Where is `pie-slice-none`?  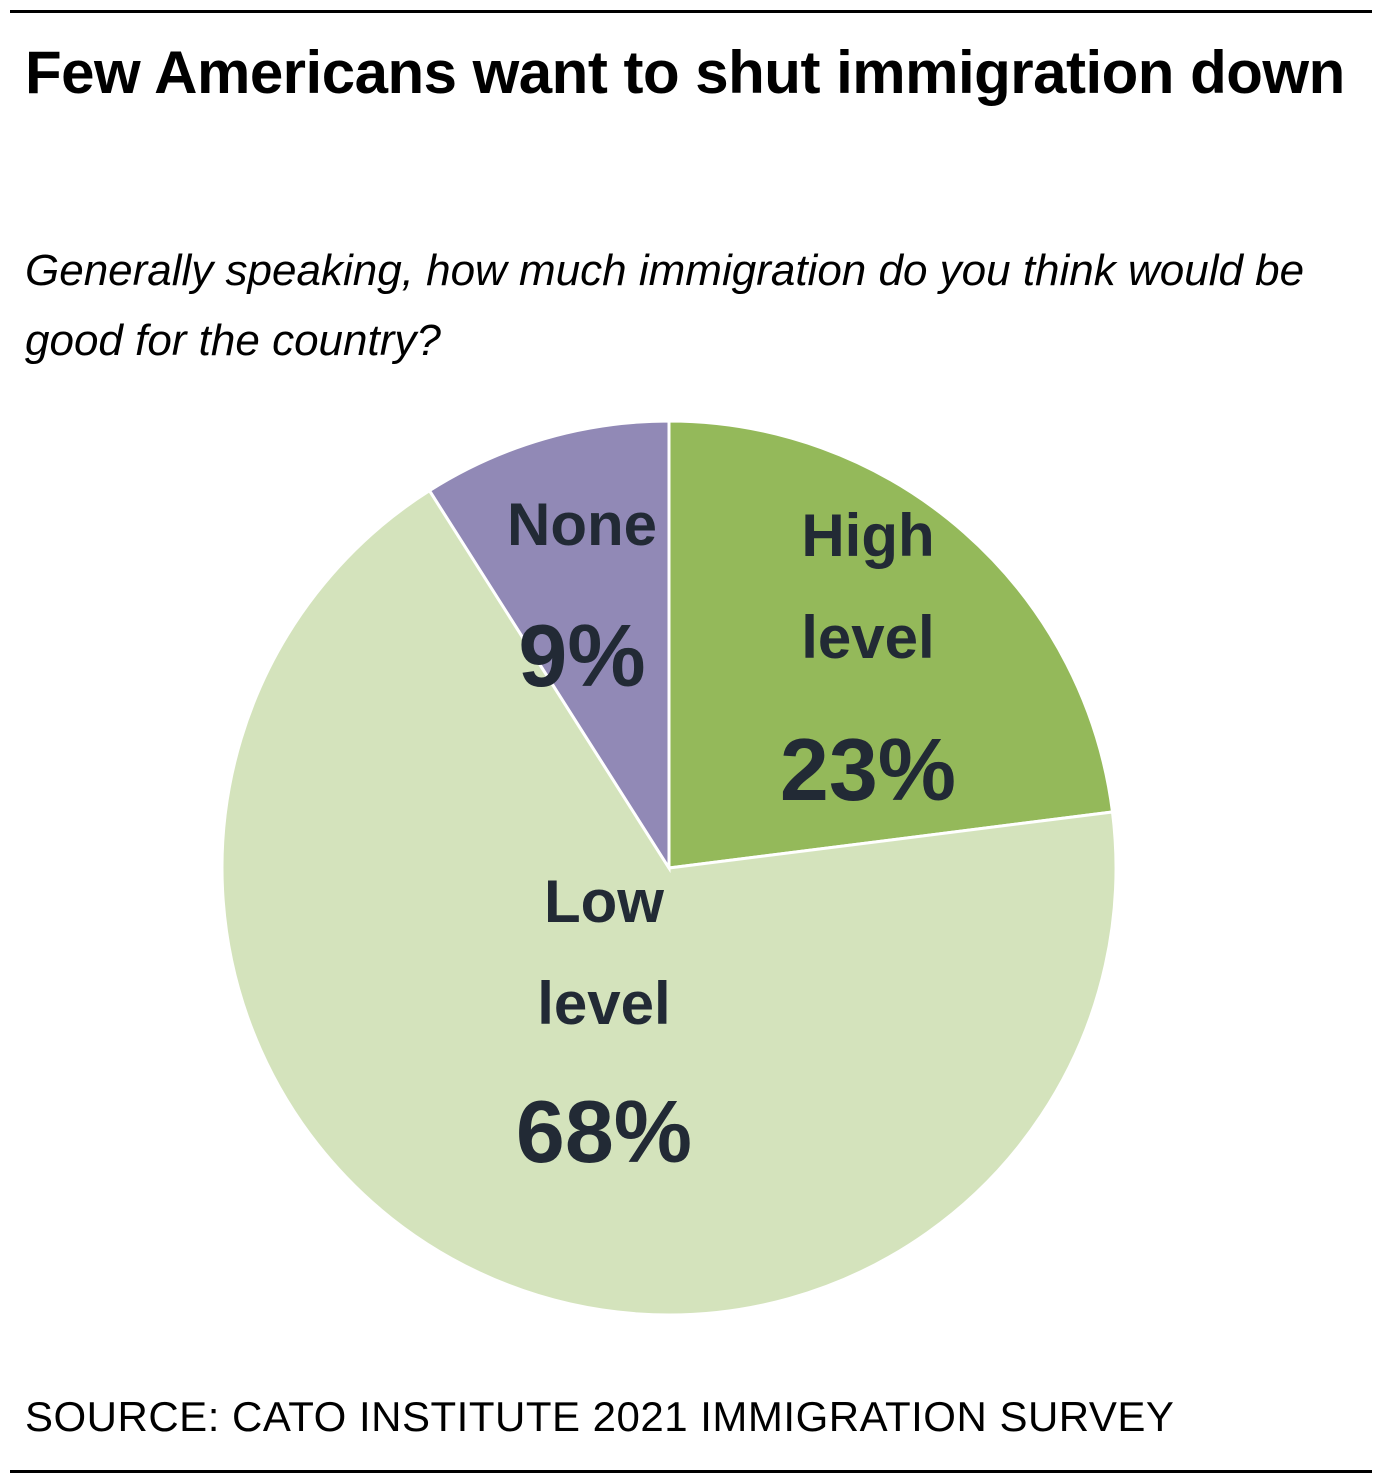
pie-slice-none is located at coordinates (549, 646).